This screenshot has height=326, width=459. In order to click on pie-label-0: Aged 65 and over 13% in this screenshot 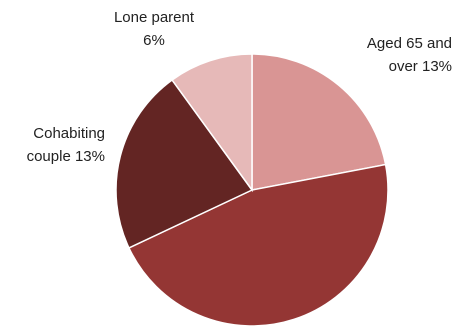, I will do `click(409, 55)`.